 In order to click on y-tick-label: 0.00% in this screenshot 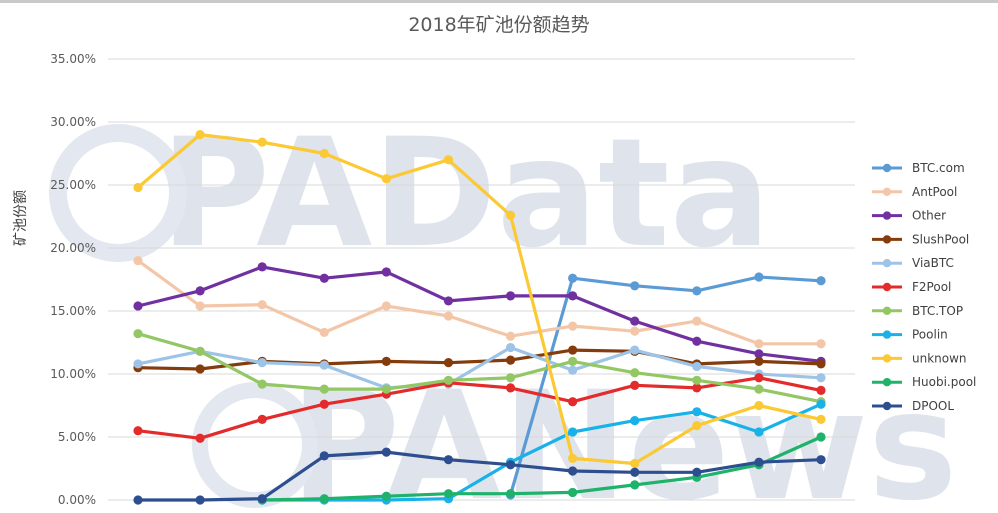, I will do `click(77, 500)`.